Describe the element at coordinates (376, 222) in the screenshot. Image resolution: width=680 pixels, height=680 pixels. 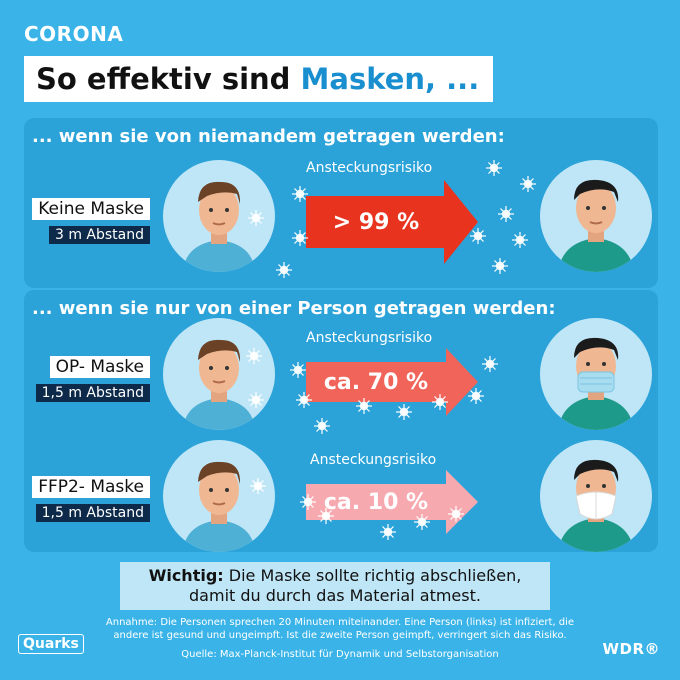
I see `risk-value: > 99 %` at that location.